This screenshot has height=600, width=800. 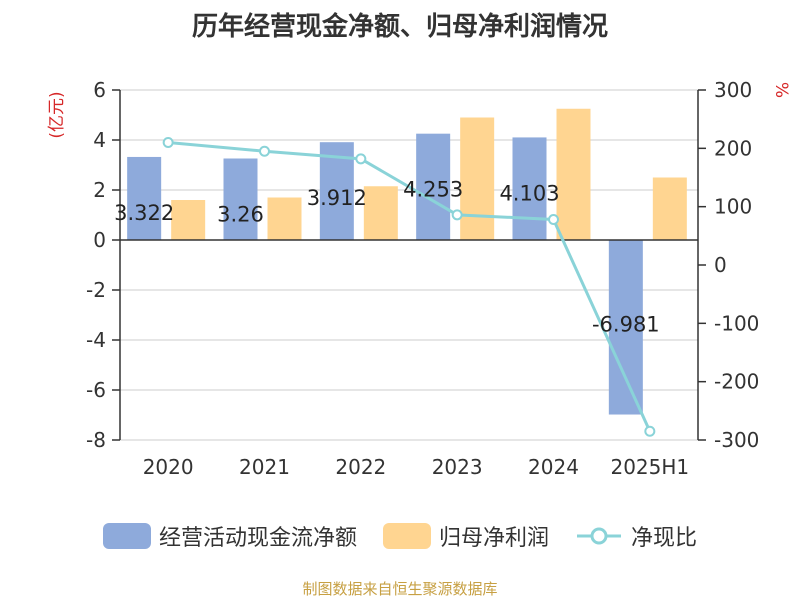 What do you see at coordinates (96, 340) in the screenshot?
I see `left-tick-label: -4` at bounding box center [96, 340].